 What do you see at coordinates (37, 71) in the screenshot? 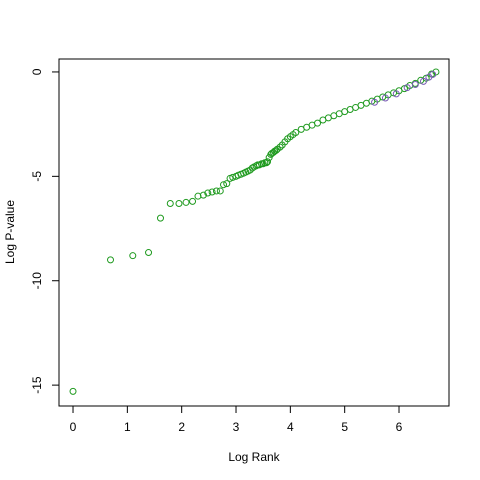
I see `y-tick-label: 0` at bounding box center [37, 71].